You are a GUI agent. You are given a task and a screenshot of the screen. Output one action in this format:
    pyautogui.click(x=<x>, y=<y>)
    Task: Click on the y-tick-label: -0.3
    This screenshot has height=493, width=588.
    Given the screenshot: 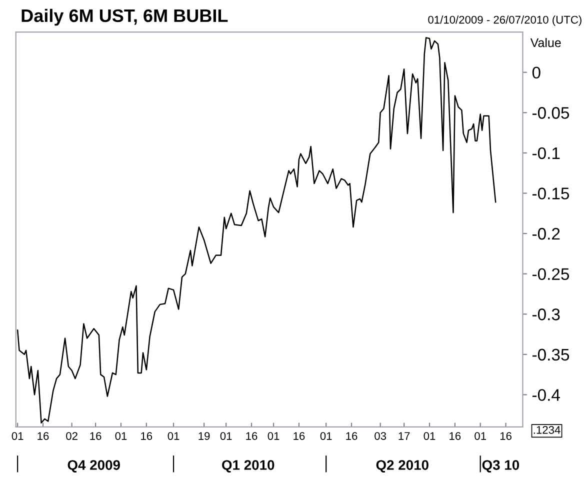 What is the action you would take?
    pyautogui.click(x=546, y=314)
    